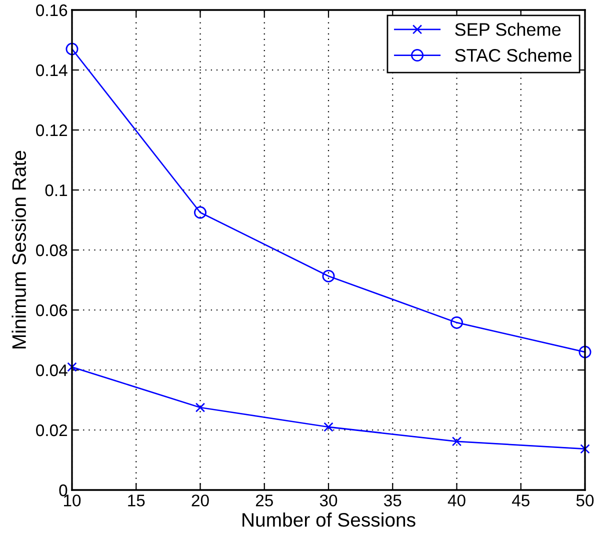  What do you see at coordinates (513, 55) in the screenshot?
I see `legend-label: STAC Scheme` at bounding box center [513, 55].